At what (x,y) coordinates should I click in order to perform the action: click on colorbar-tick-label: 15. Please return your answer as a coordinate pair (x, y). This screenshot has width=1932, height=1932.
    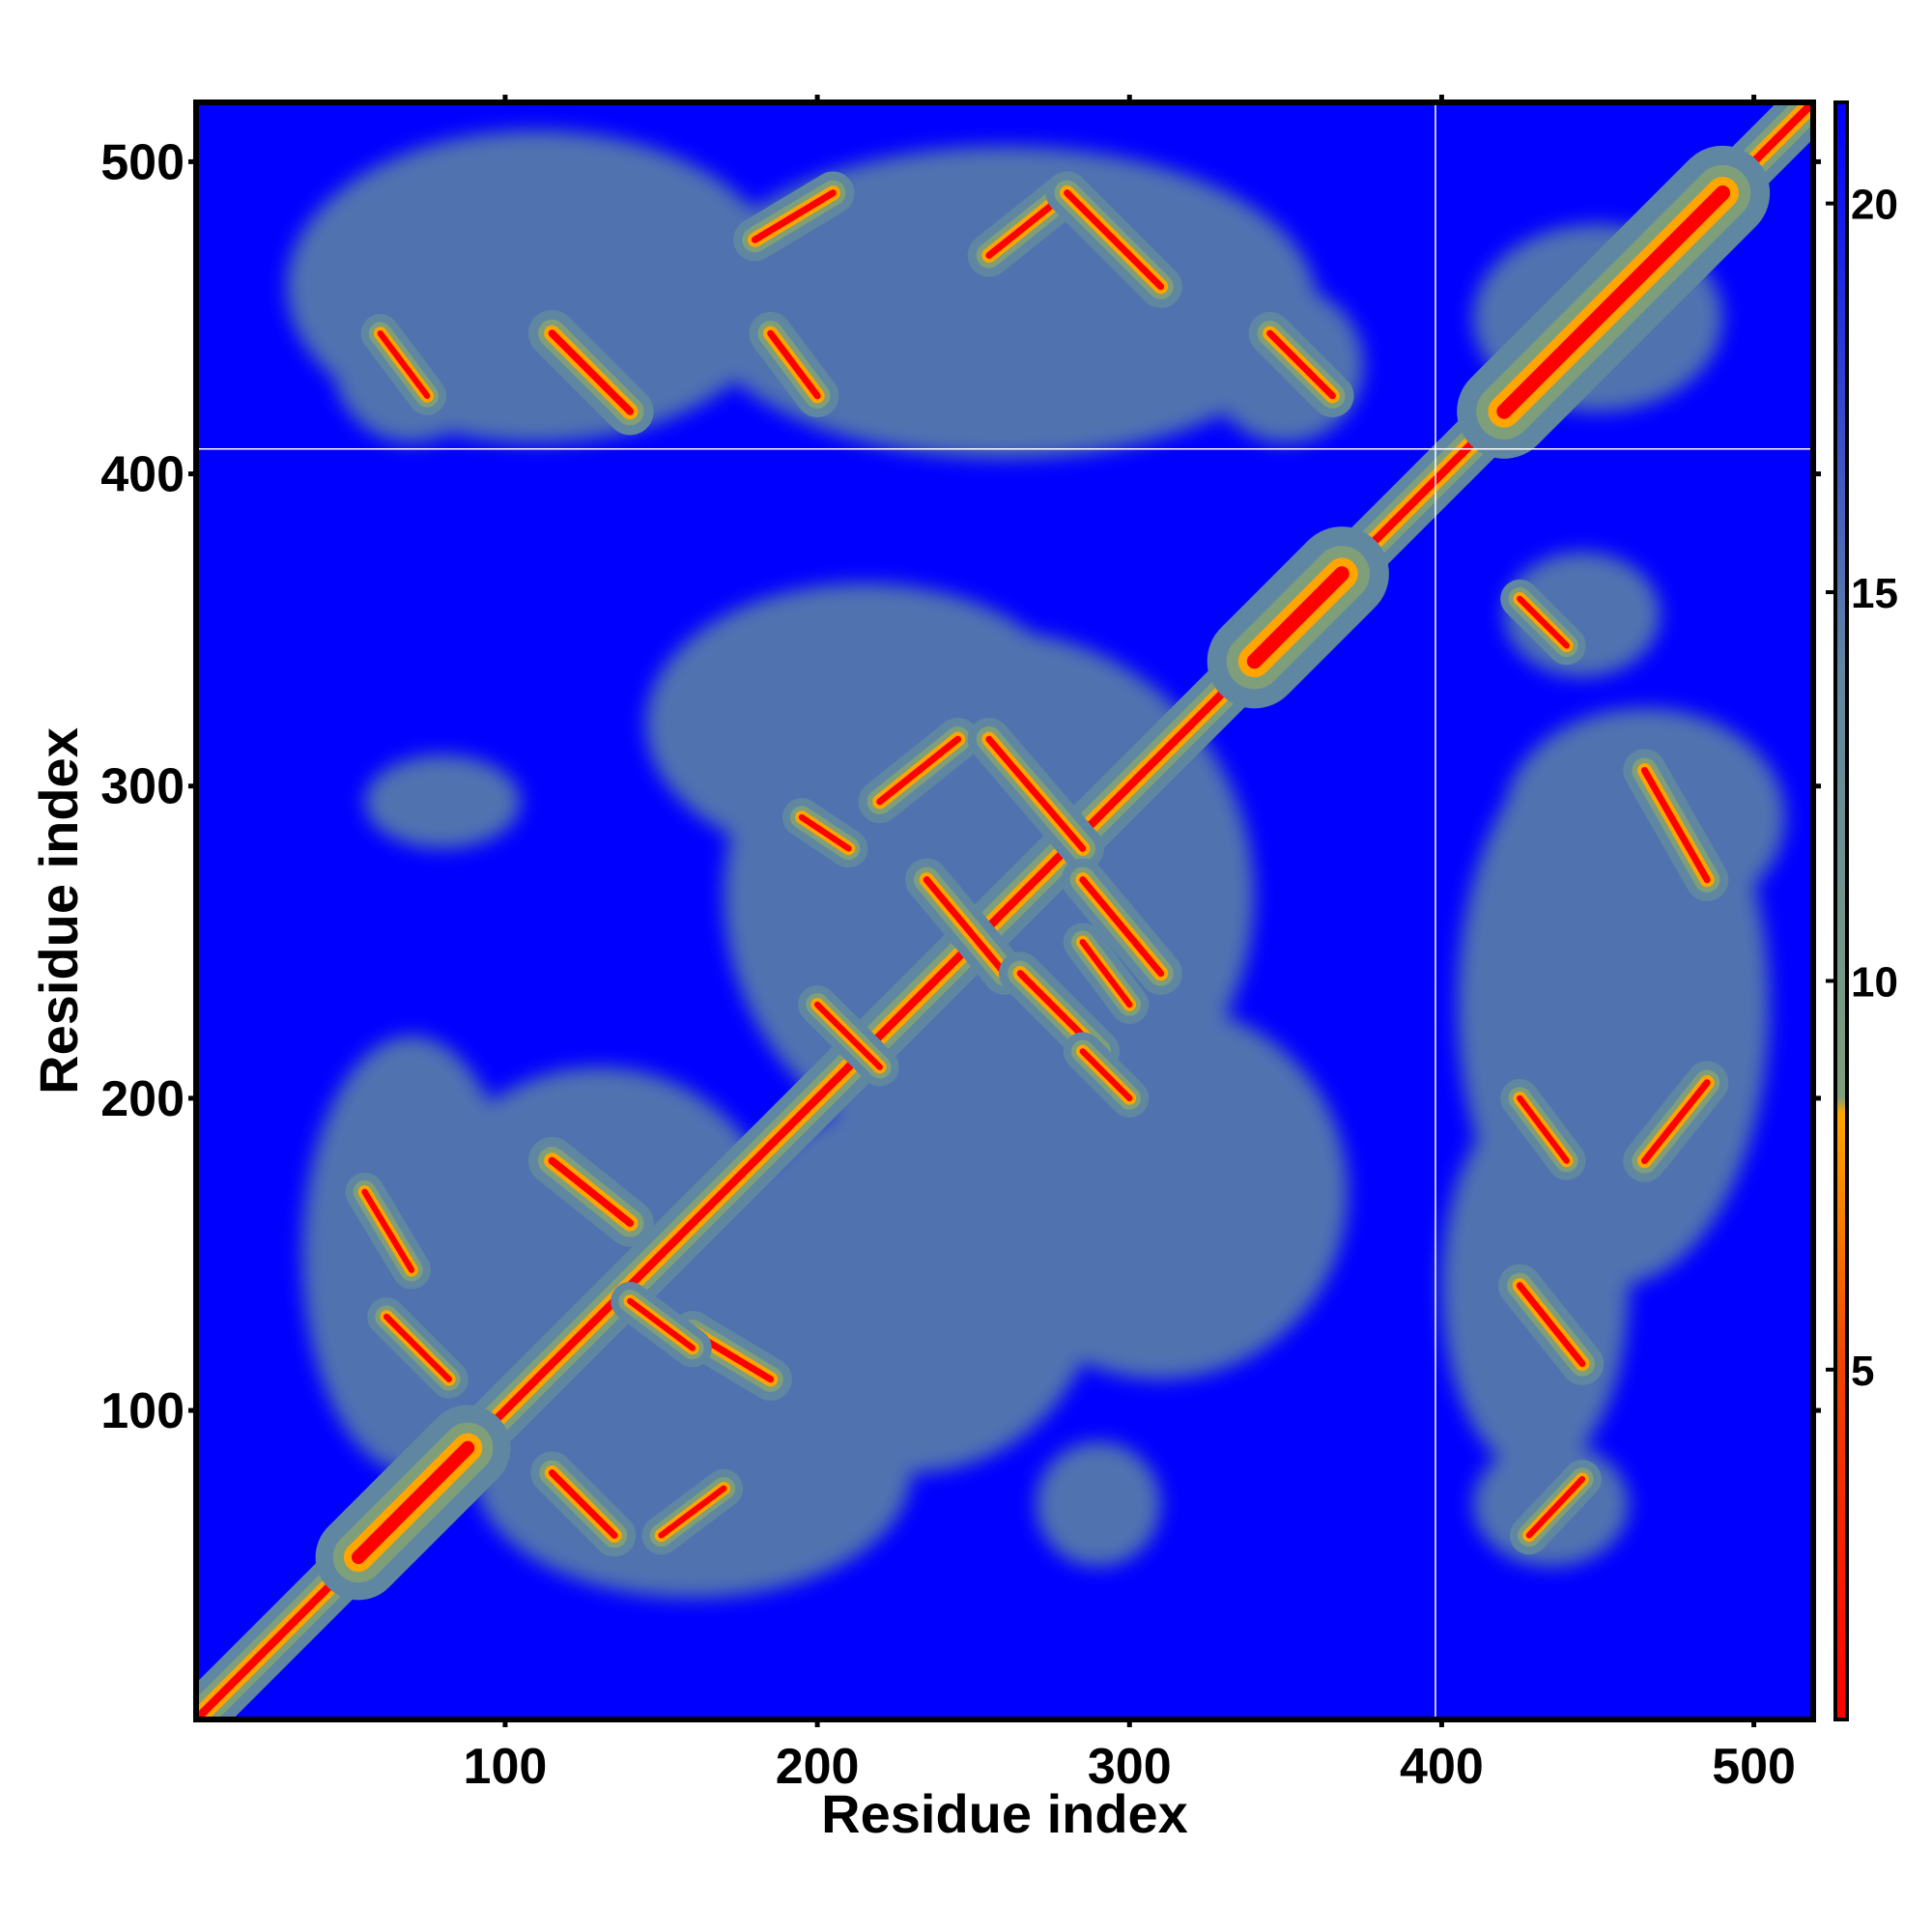
    Looking at the image, I should click on (1874, 593).